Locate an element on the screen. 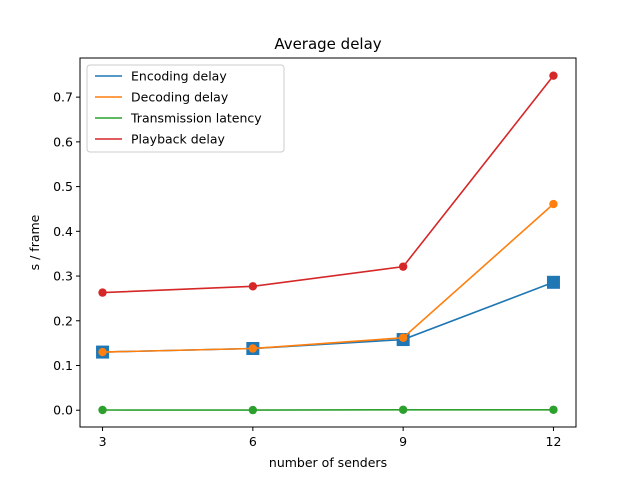 This screenshot has width=640, height=480. x-tick-label: 3 is located at coordinates (103, 441).